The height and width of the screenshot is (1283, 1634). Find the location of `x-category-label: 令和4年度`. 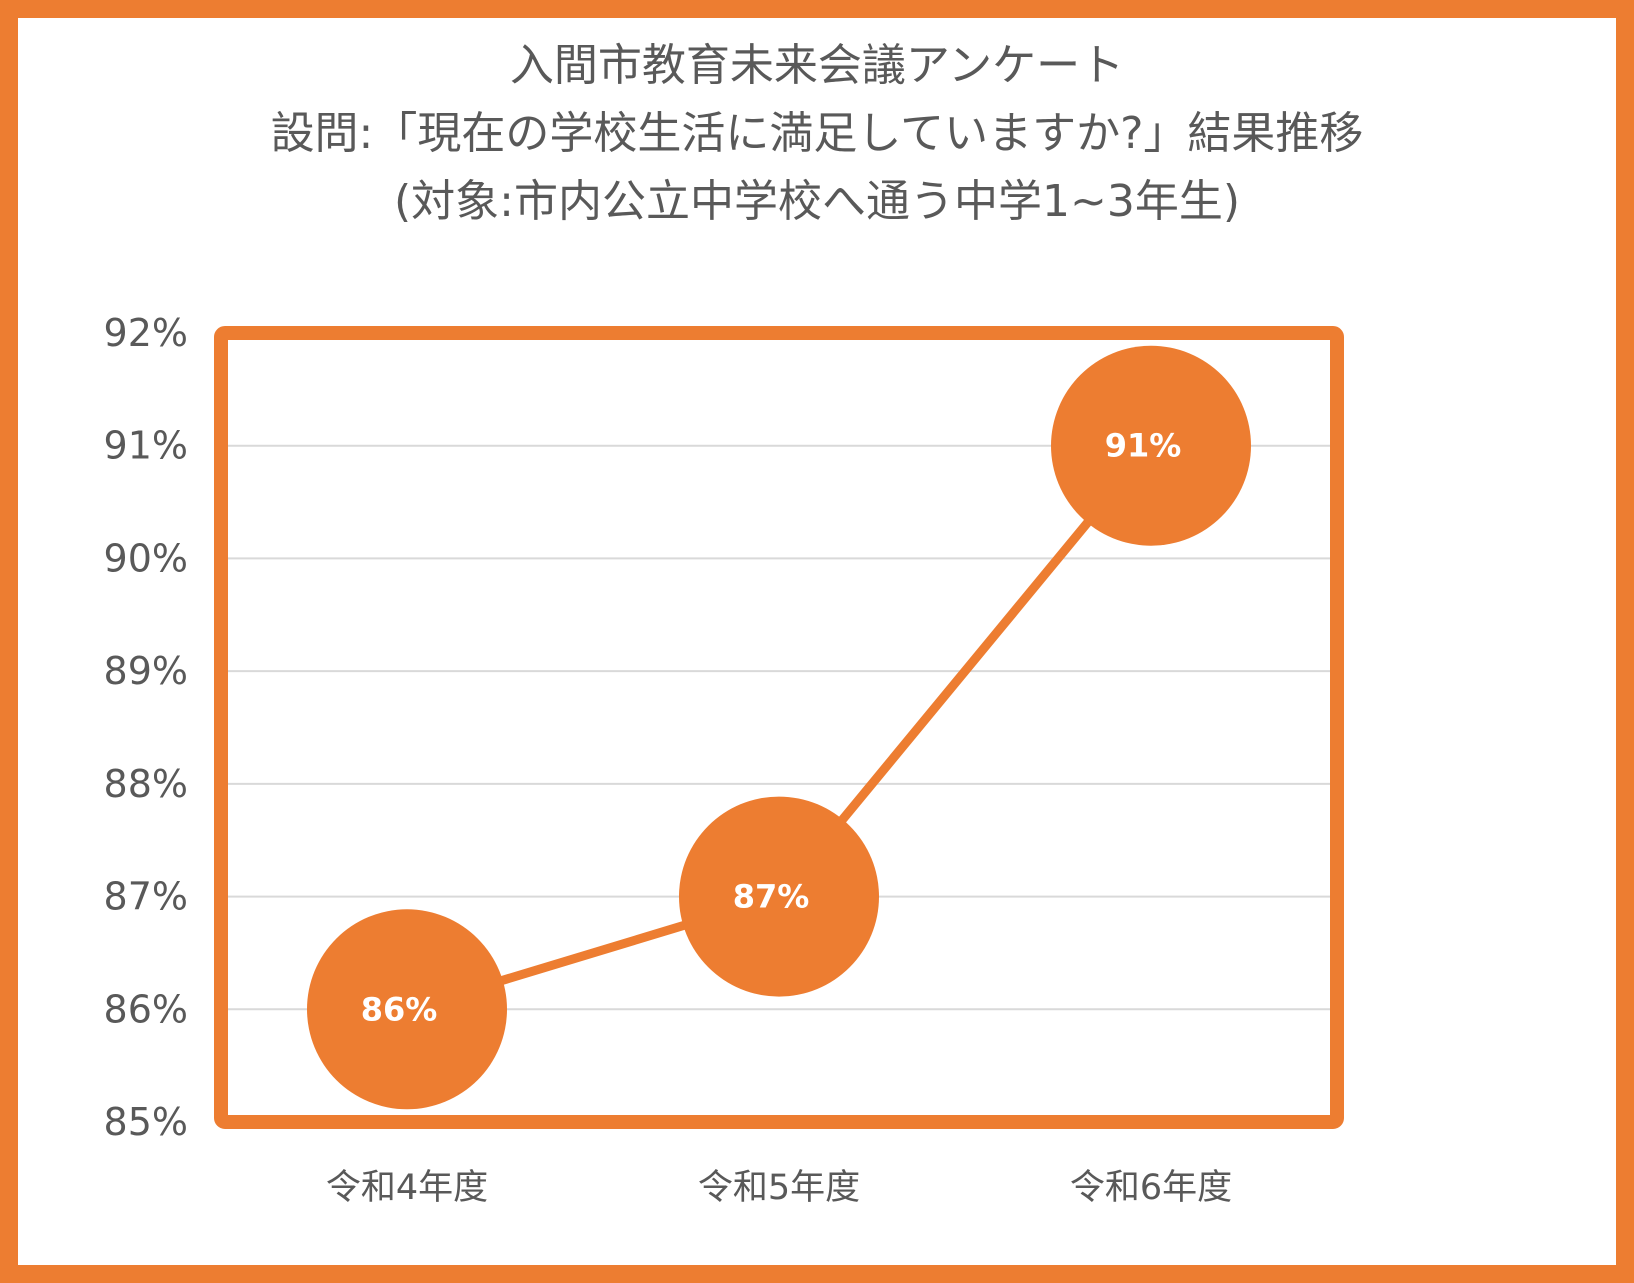

x-category-label: 令和4年度 is located at coordinates (407, 1188).